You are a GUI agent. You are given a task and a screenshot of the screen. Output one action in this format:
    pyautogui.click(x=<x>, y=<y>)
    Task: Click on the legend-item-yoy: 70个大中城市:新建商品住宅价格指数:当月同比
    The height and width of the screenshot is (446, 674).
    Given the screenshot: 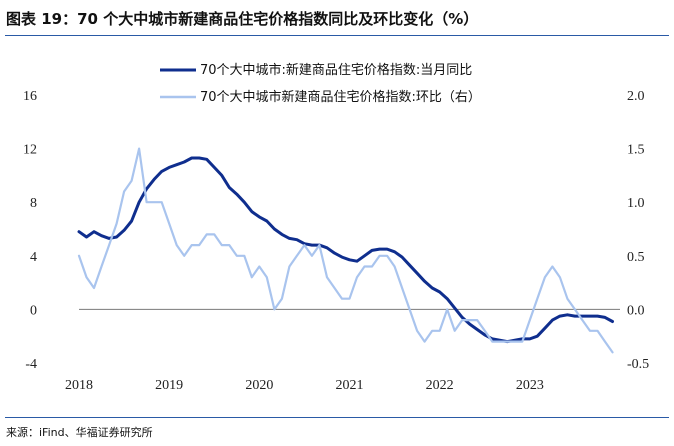 What is the action you would take?
    pyautogui.click(x=316, y=70)
    